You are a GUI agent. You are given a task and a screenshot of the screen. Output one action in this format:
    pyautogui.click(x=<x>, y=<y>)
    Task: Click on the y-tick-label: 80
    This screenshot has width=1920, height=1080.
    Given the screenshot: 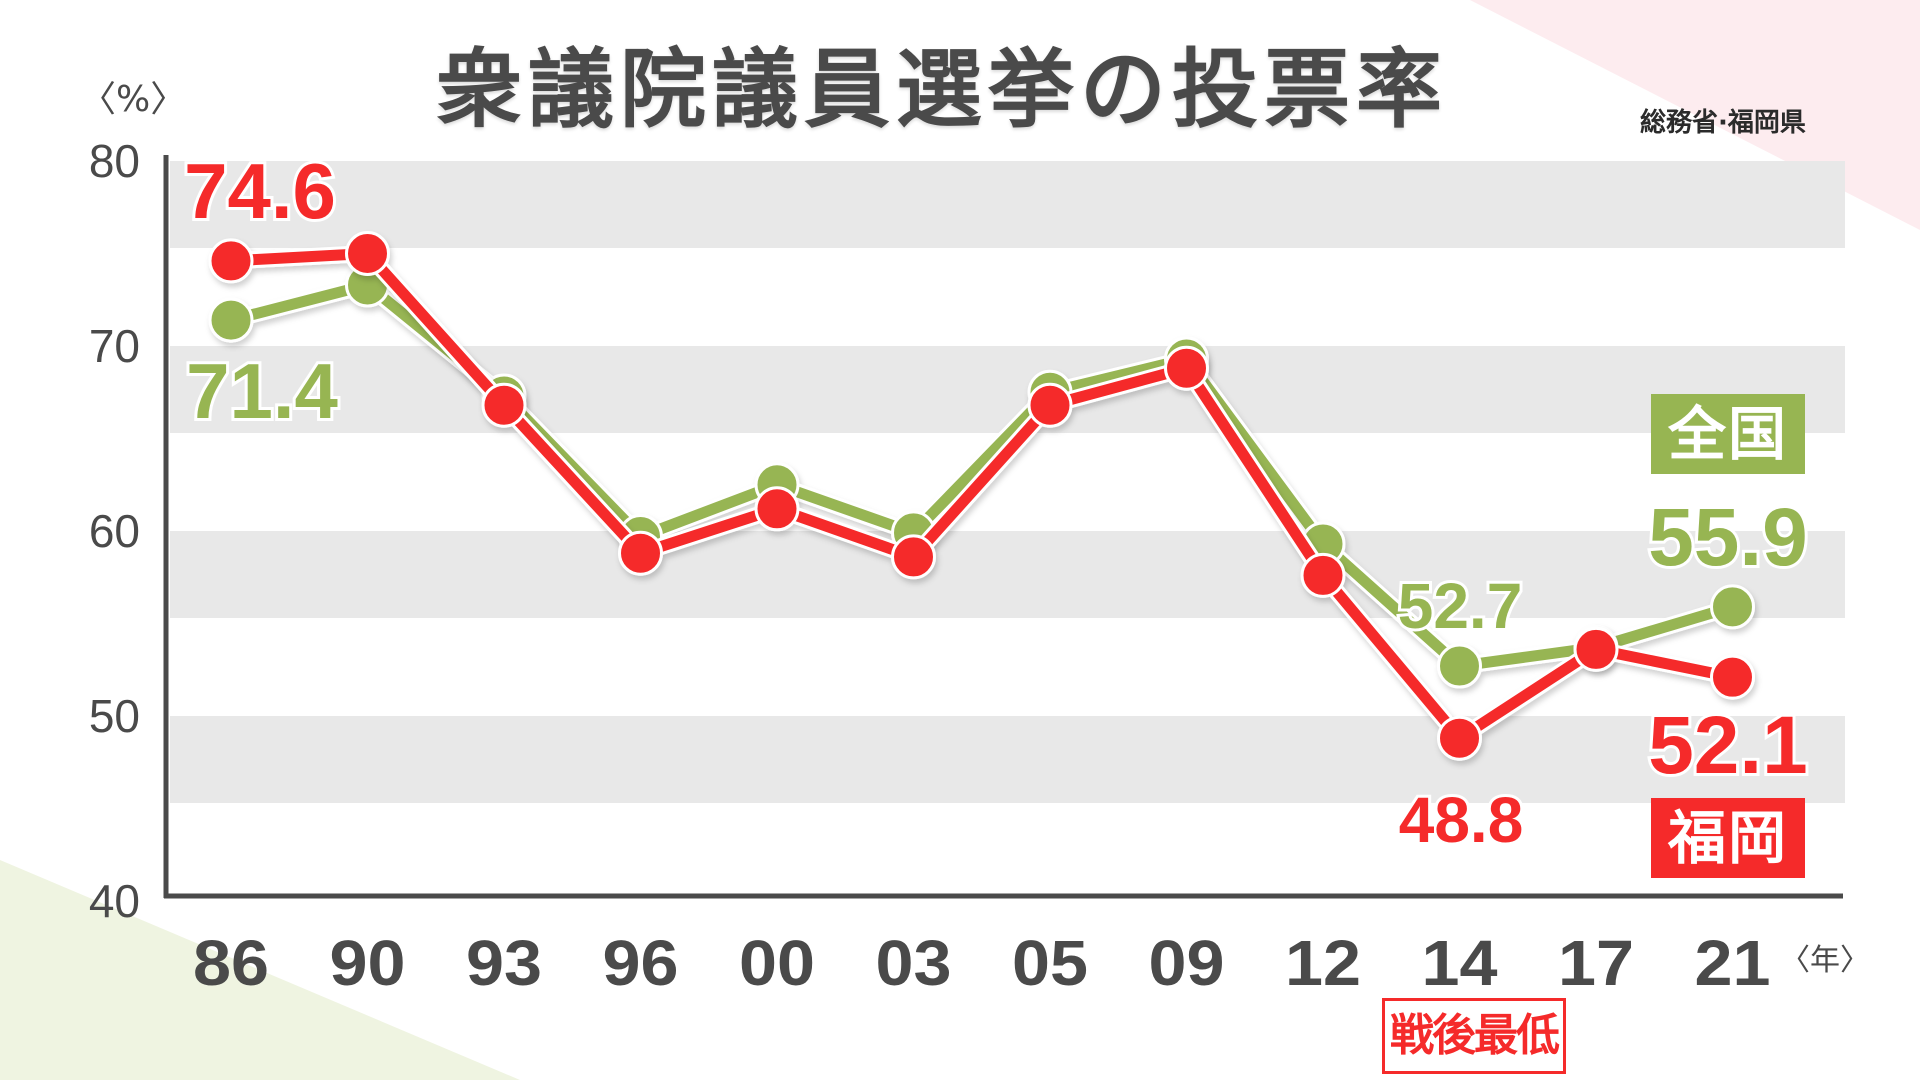 What is the action you would take?
    pyautogui.click(x=114, y=161)
    